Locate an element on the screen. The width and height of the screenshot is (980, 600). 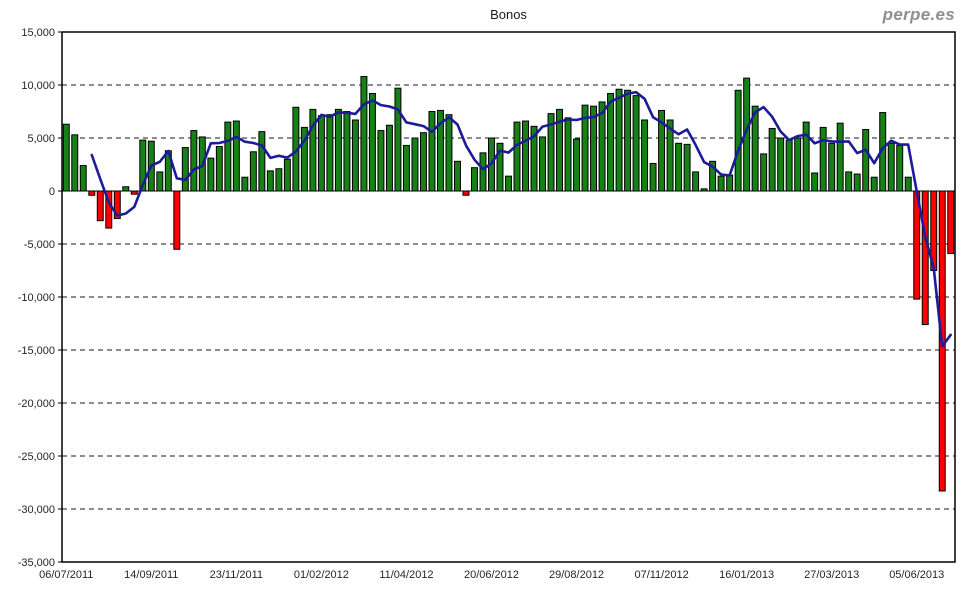
y-tick-label: 5,000 is located at coordinates (41, 139).